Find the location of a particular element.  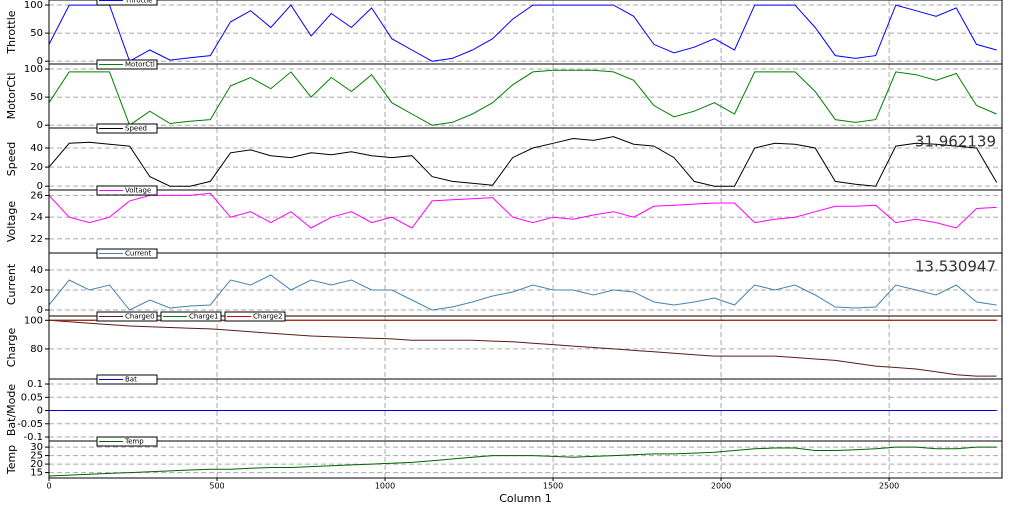

annotation: 13.530947 is located at coordinates (955, 267).